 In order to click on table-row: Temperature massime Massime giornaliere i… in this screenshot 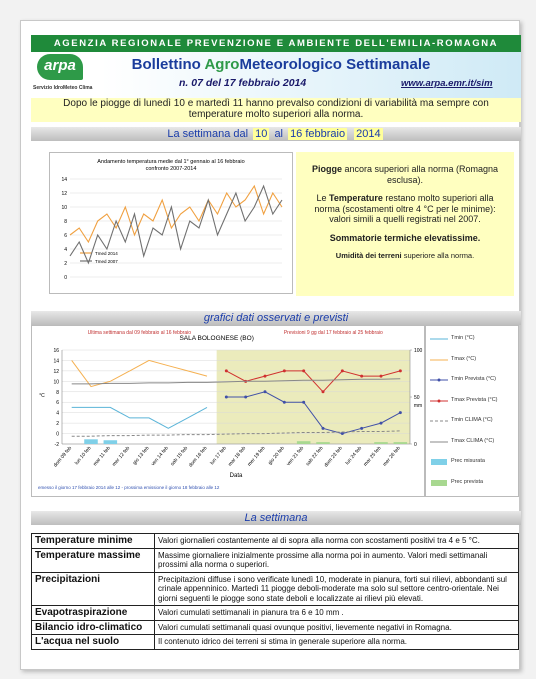, I will do `click(275, 560)`.